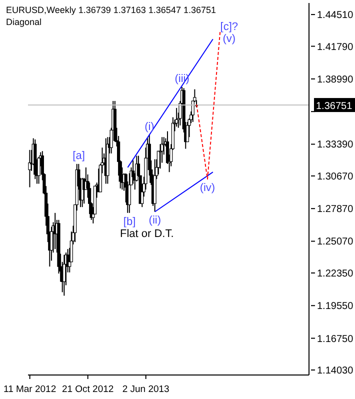 The image size is (355, 399). What do you see at coordinates (149, 126) in the screenshot?
I see `annotation: (i)` at bounding box center [149, 126].